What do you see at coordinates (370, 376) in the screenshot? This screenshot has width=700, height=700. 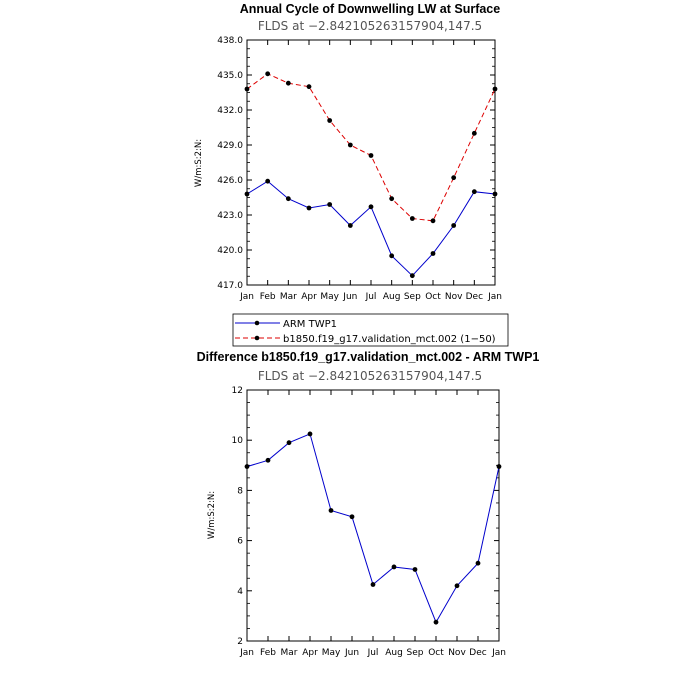 I see `chart2-subtitle: FLDS at −2.842105263157904,147.5` at bounding box center [370, 376].